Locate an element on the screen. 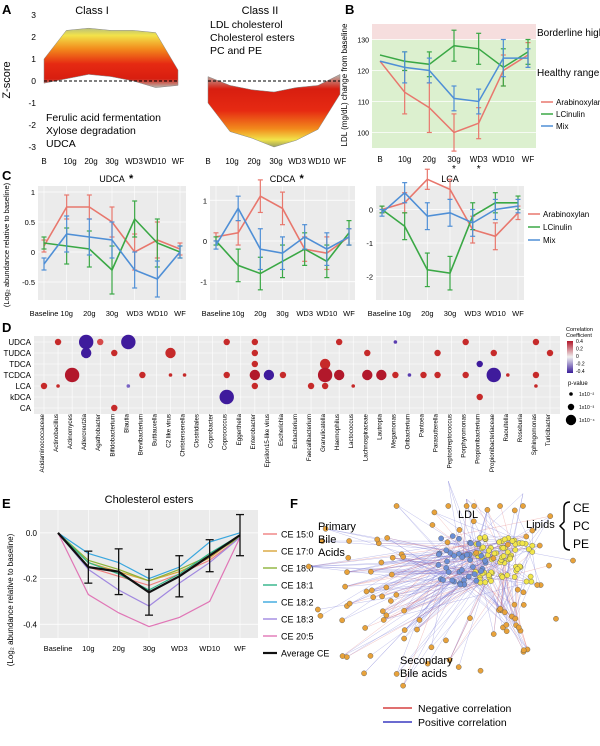  a1-xtick-label: WD10 is located at coordinates (155, 161).